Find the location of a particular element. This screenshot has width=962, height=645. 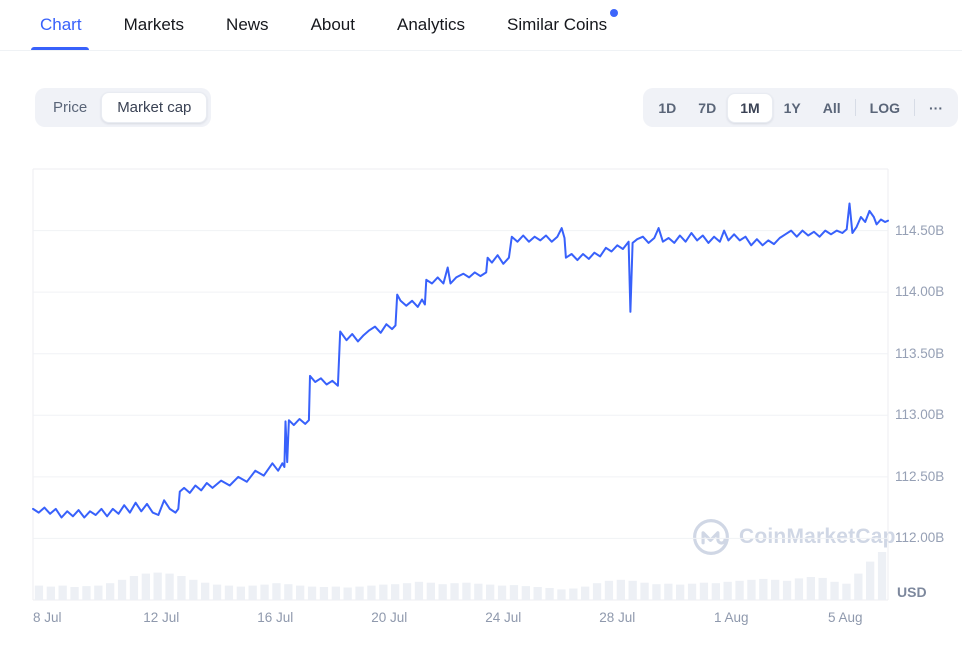

tab-similar-coins: Similar Coins is located at coordinates (563, 25).